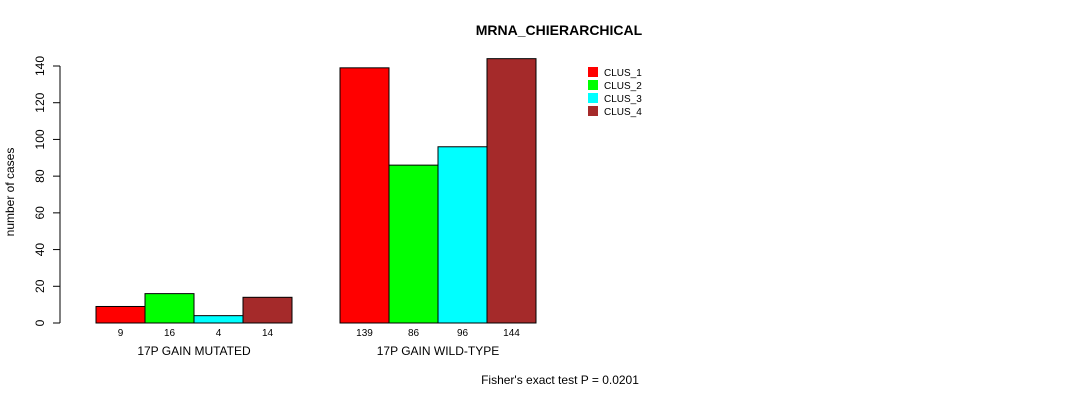 Image resolution: width=1090 pixels, height=400 pixels. I want to click on bar-value-label: 144, so click(511, 333).